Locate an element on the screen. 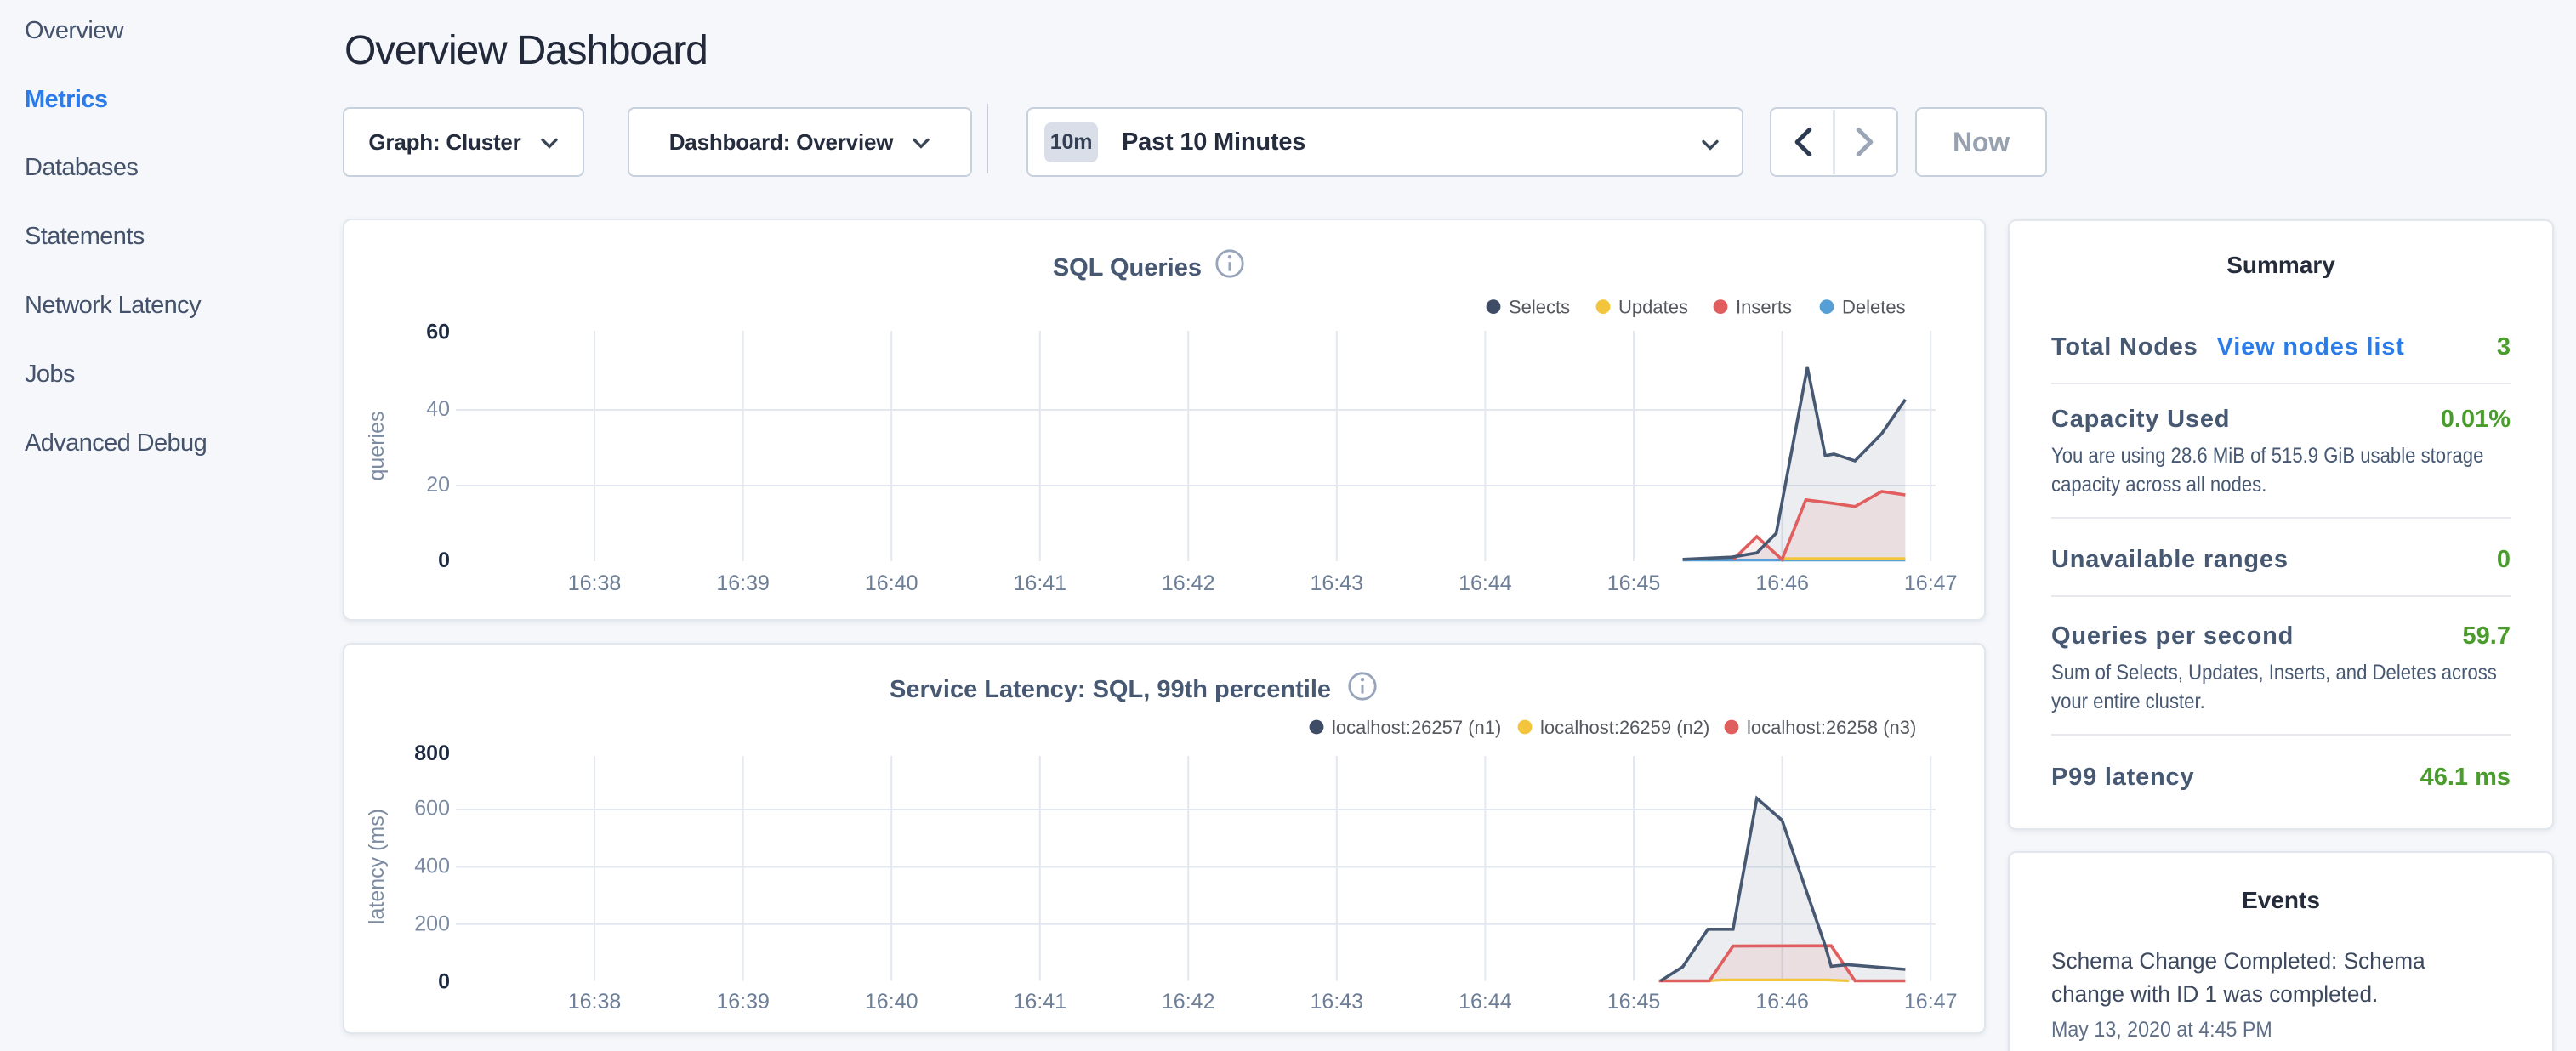  svg-text: Selects is located at coordinates (1539, 307).